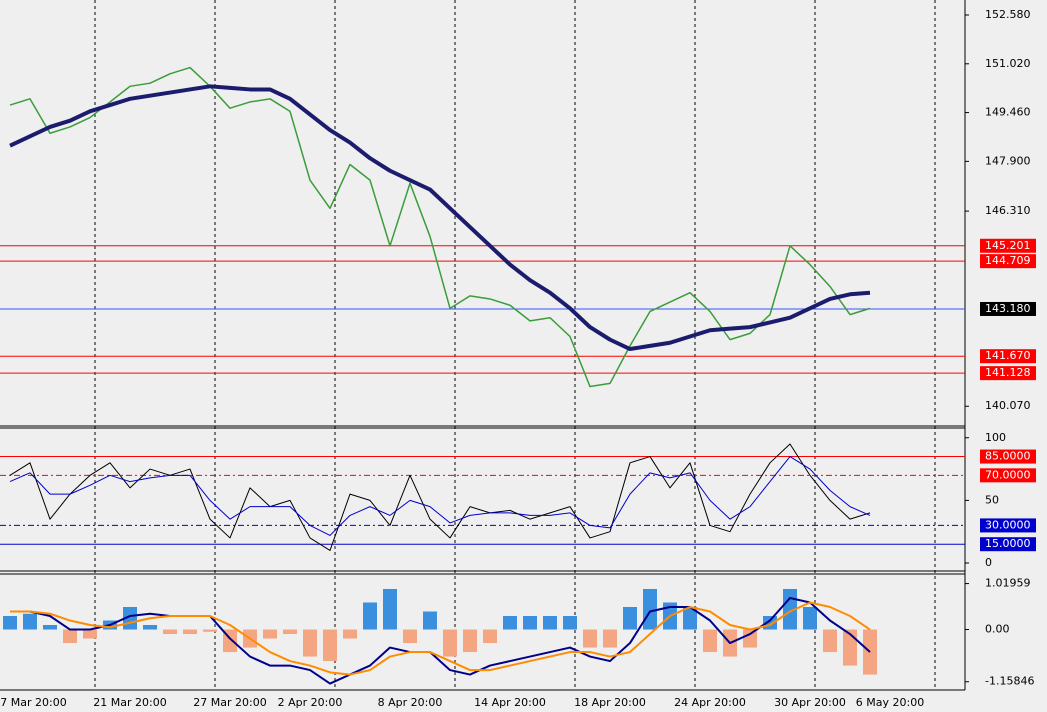 The width and height of the screenshot is (1047, 712). What do you see at coordinates (995, 437) in the screenshot?
I see `y-tick-label: 100` at bounding box center [995, 437].